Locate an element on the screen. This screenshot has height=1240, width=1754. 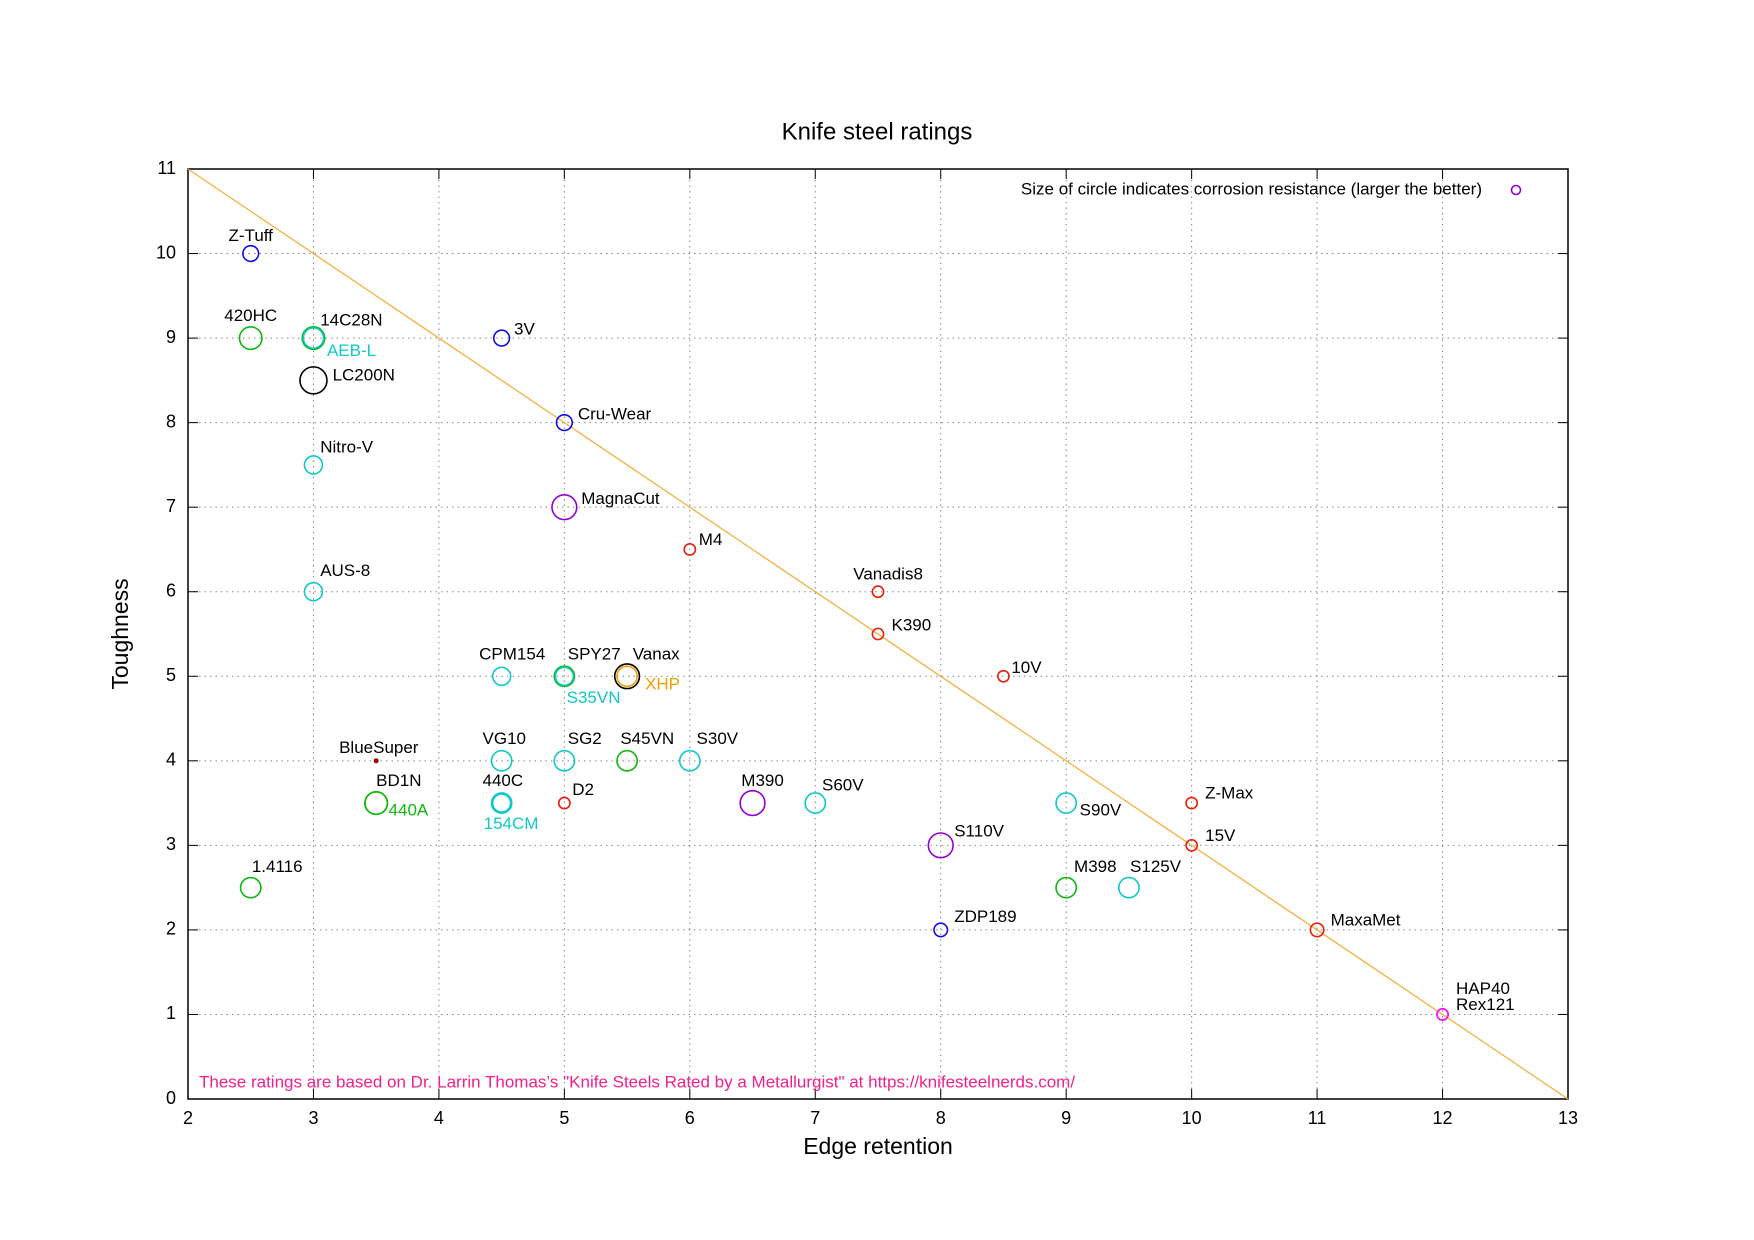
point-label: 3V is located at coordinates (524, 329).